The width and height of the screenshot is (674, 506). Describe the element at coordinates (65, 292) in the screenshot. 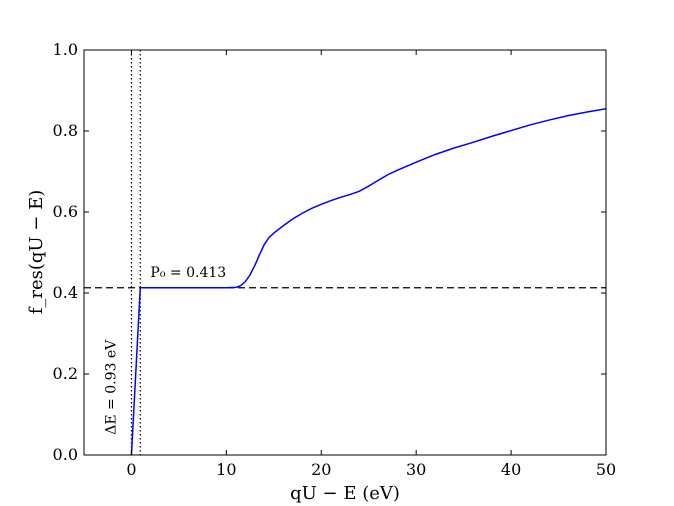

I see `y-tick-label: 0.4` at that location.